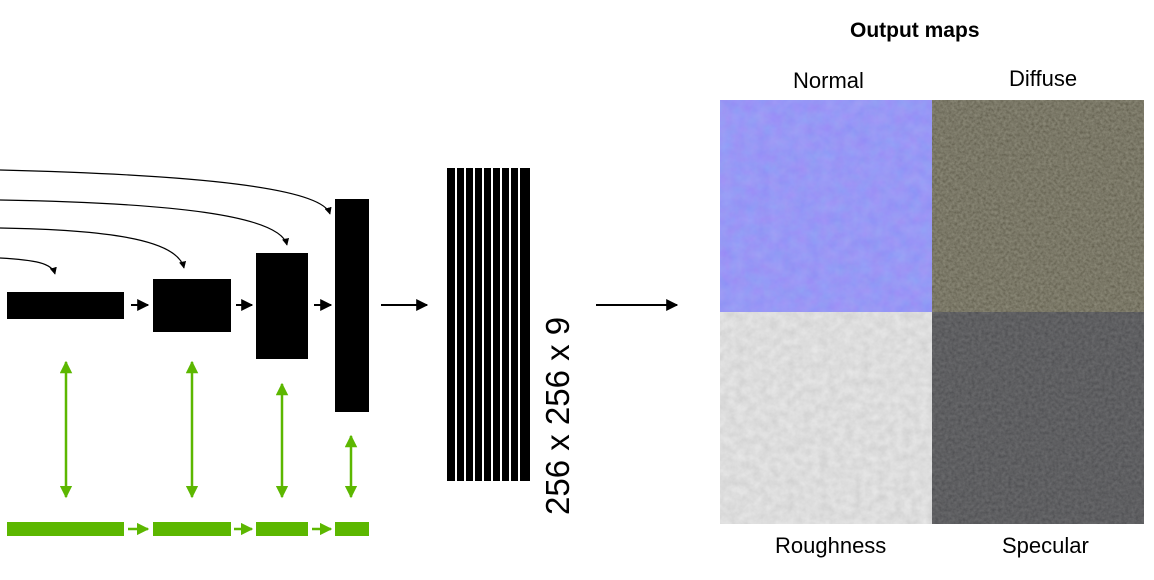 The image size is (1154, 580). Describe the element at coordinates (828, 80) in the screenshot. I see `map-label-normal: Normal` at that location.